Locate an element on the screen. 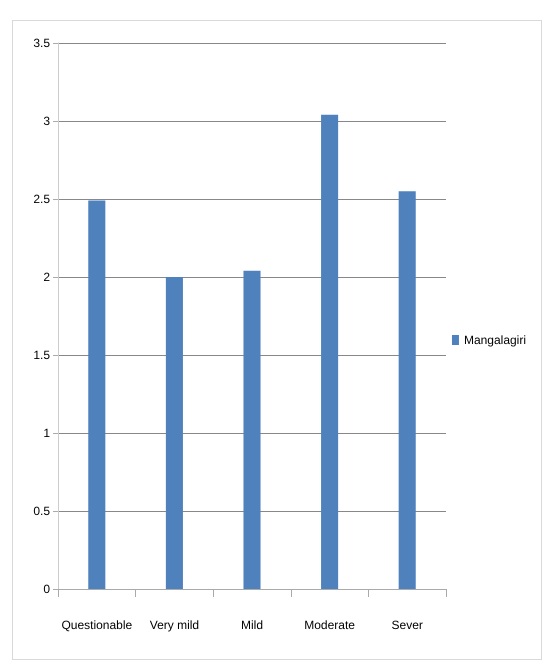 Image resolution: width=547 pixels, height=664 pixels. legend-label: Mangalagiri is located at coordinates (495, 340).